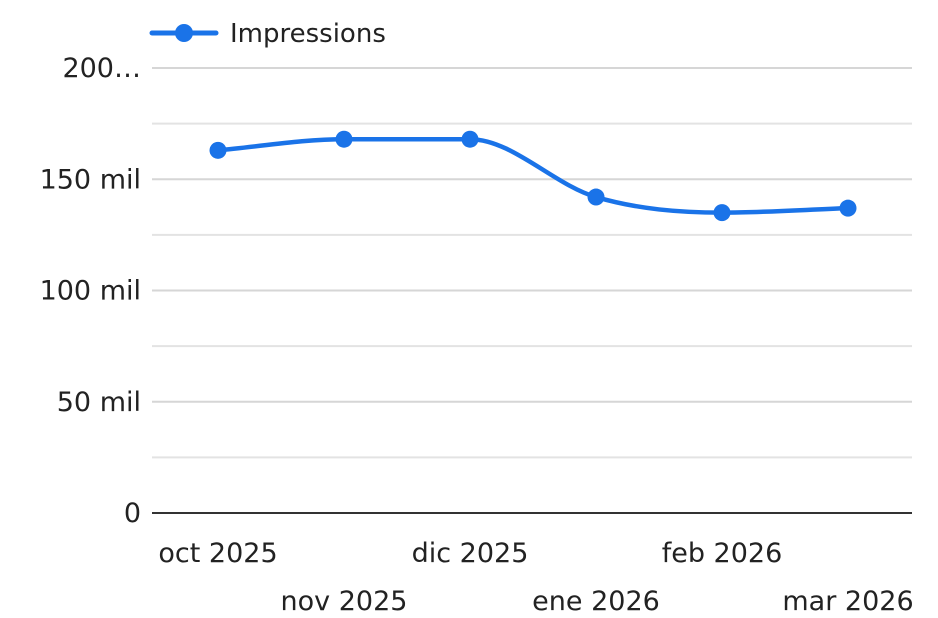 The image size is (938, 618). I want to click on series-line, so click(533, 175).